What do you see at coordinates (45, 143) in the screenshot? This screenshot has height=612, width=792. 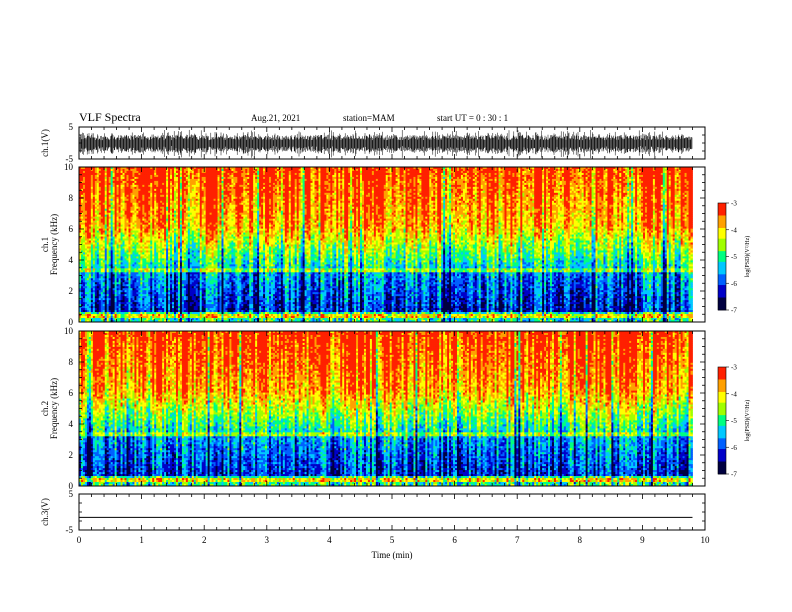 I see `waveform-ch1-ylabel: ch.1(V)` at bounding box center [45, 143].